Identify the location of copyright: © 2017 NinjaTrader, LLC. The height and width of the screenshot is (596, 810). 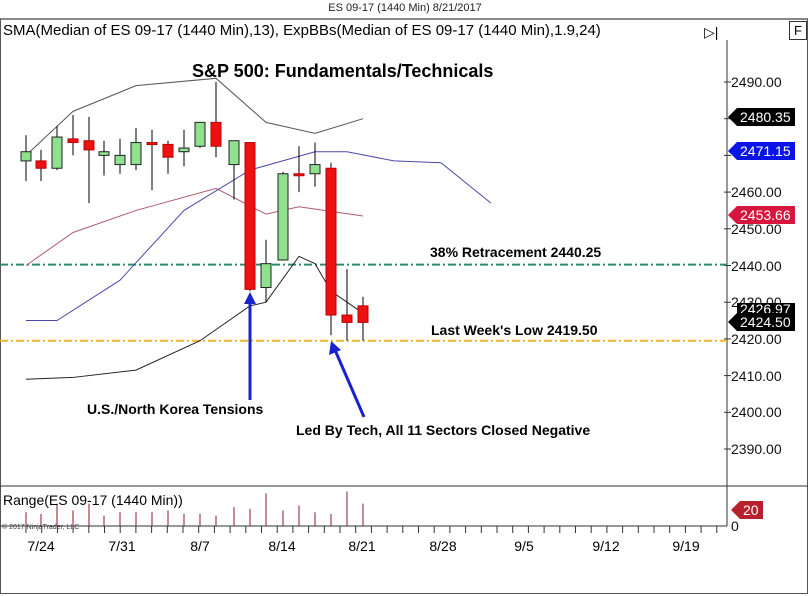
(41, 527).